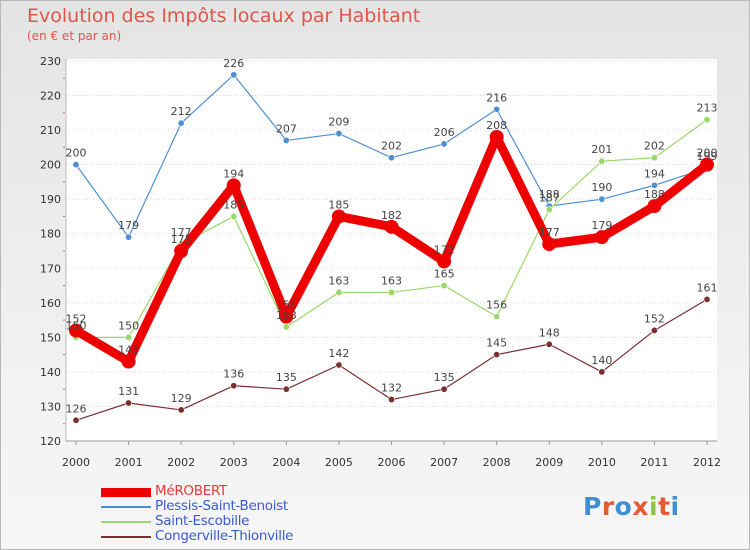 The height and width of the screenshot is (550, 750). Describe the element at coordinates (654, 462) in the screenshot. I see `x-tick-label: 2011` at that location.